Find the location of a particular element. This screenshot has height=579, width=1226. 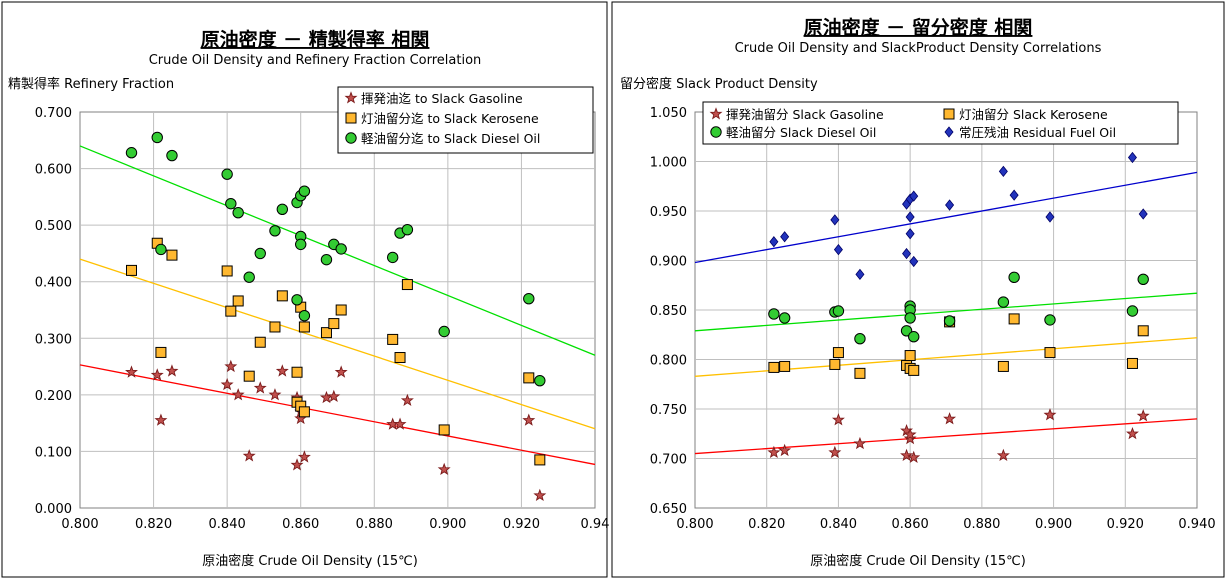

x-tick-label: 0.840 is located at coordinates (838, 524).